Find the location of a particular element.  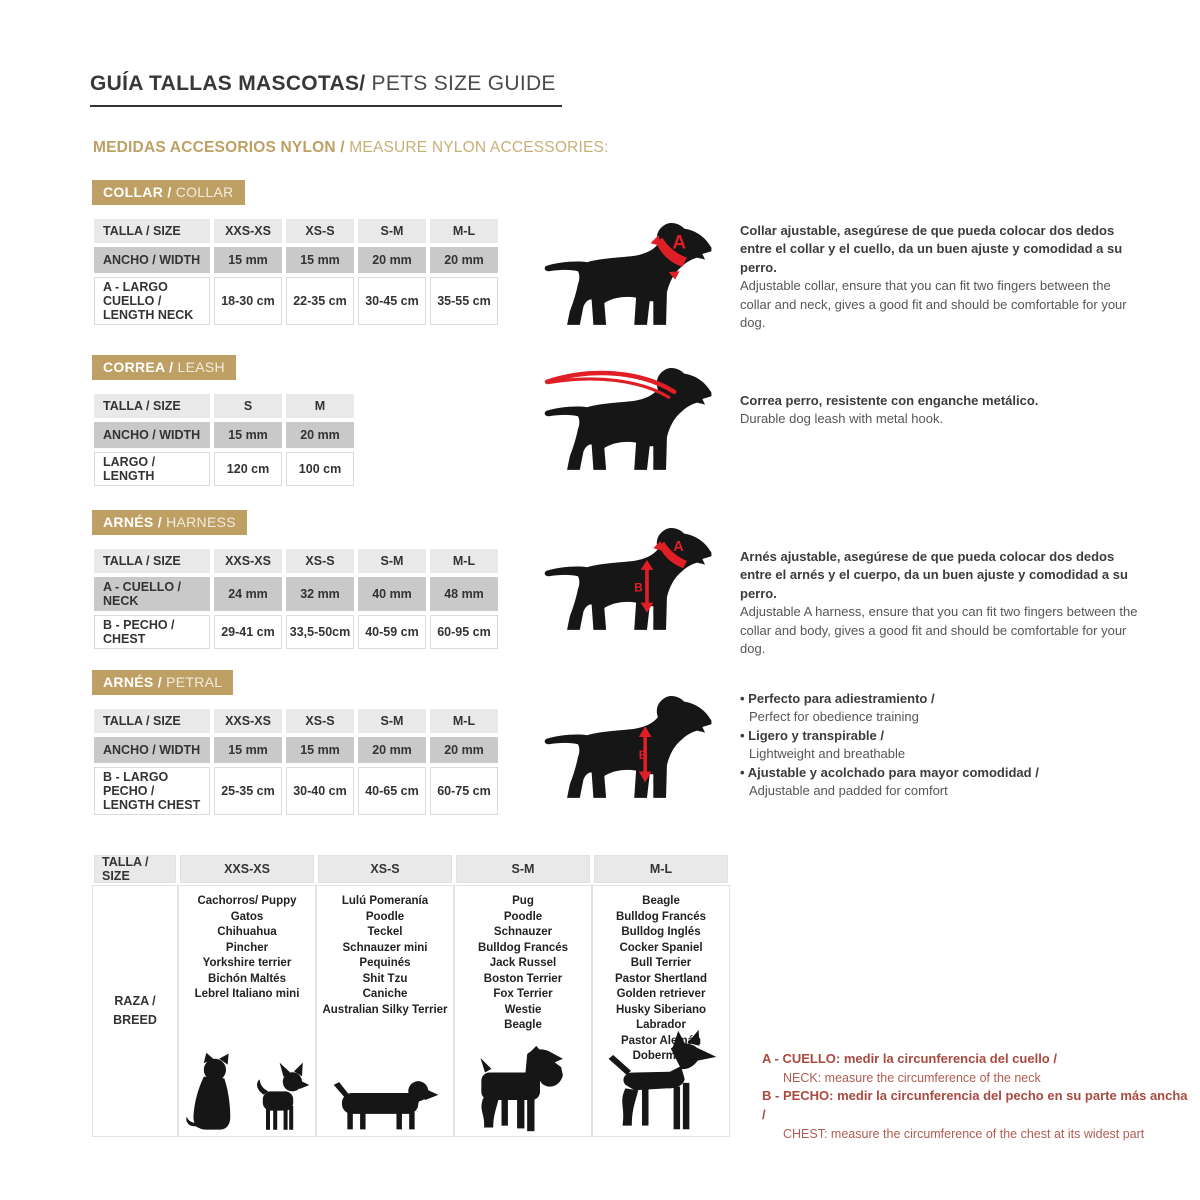

breed-item: Pincher is located at coordinates (247, 947).